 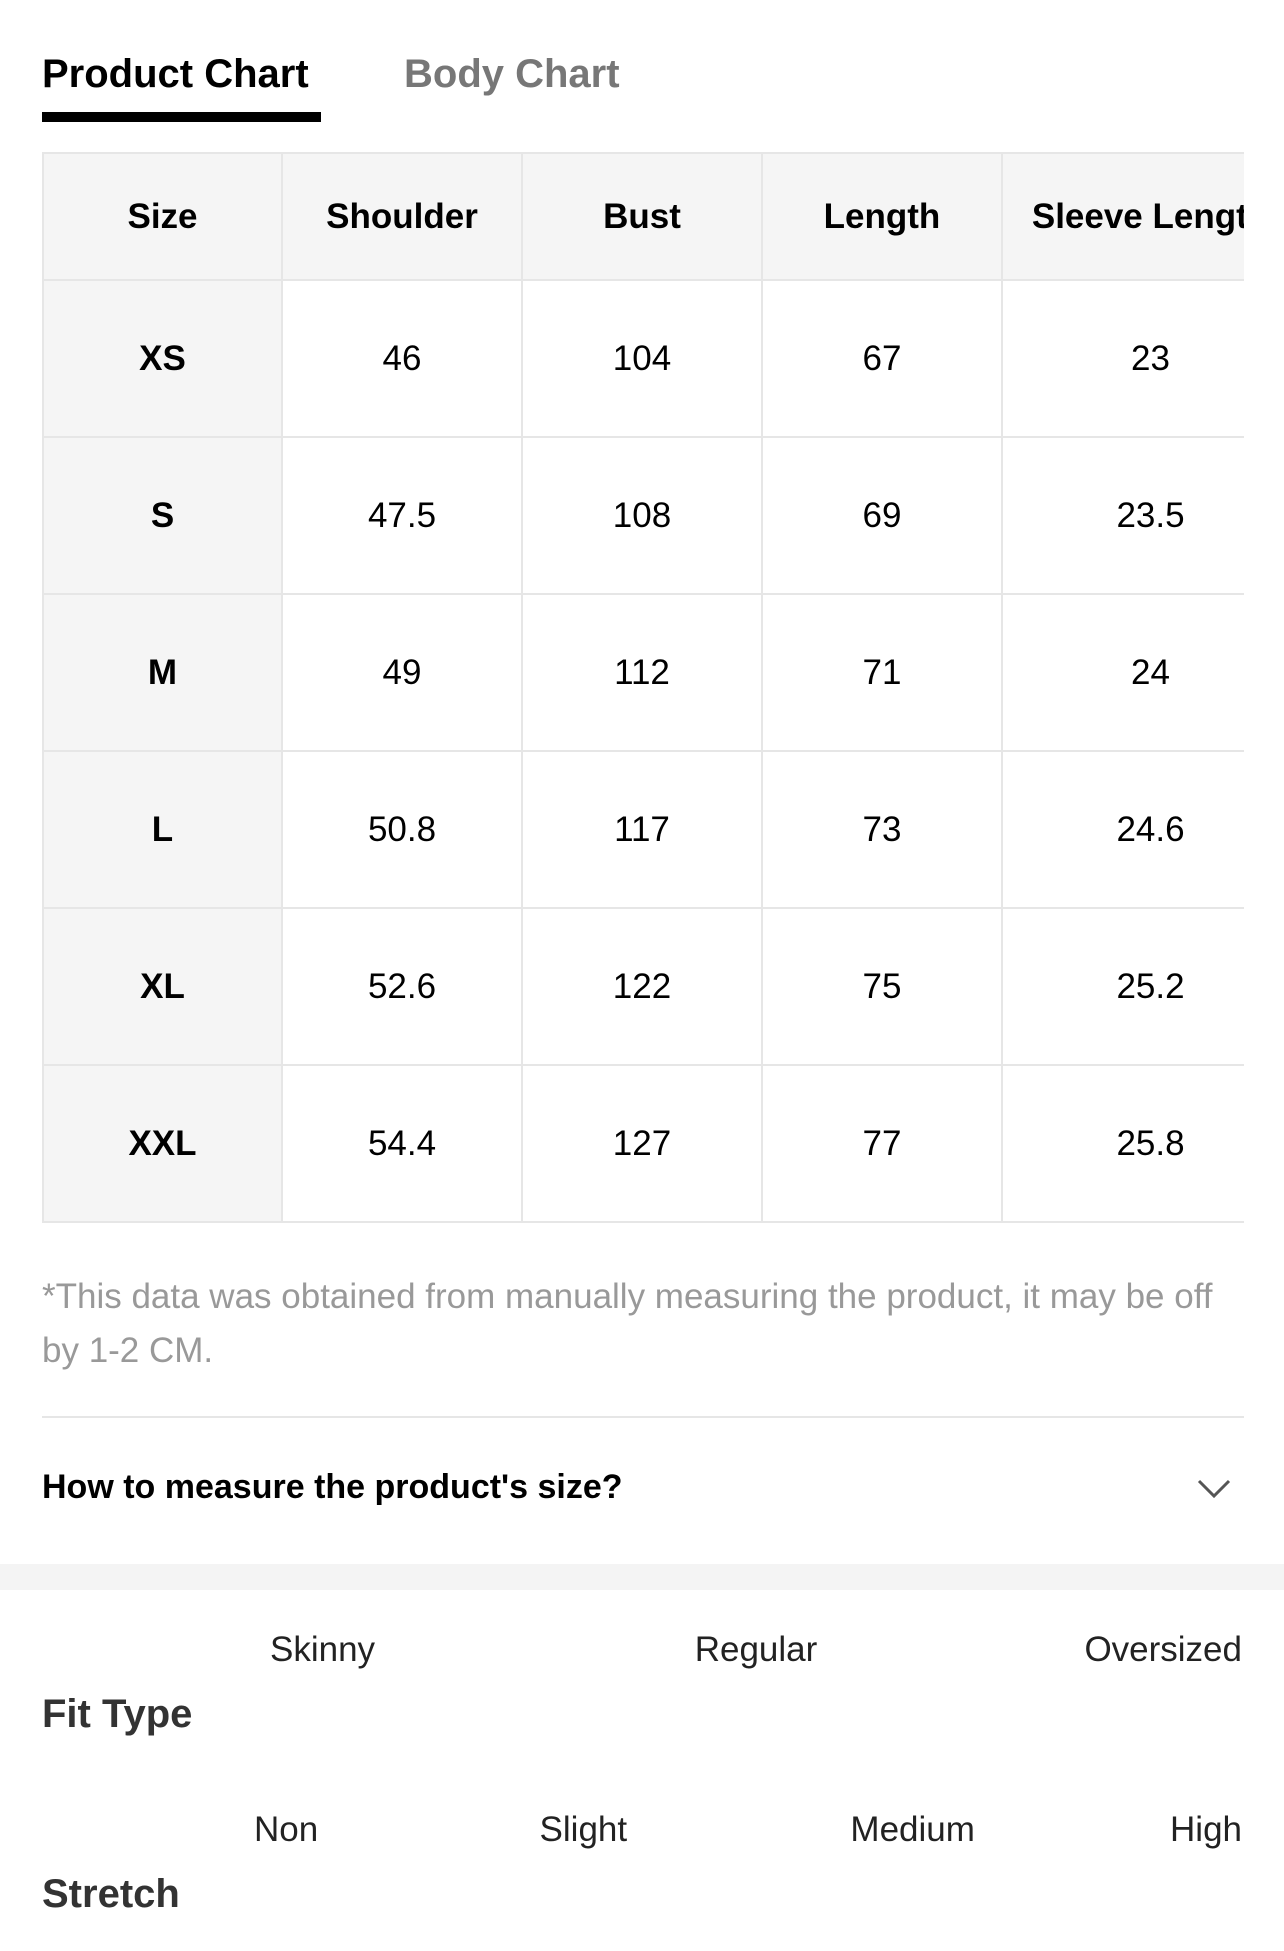 I want to click on size-cell: XS, so click(x=162, y=358).